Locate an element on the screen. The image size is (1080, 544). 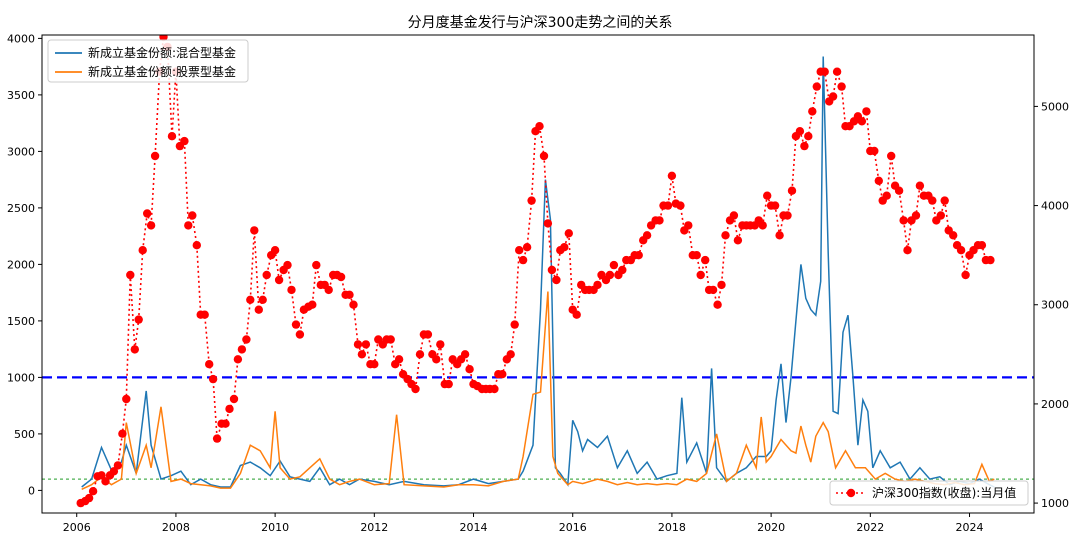
y-left-tick-label: 4000 is located at coordinates (21, 38).